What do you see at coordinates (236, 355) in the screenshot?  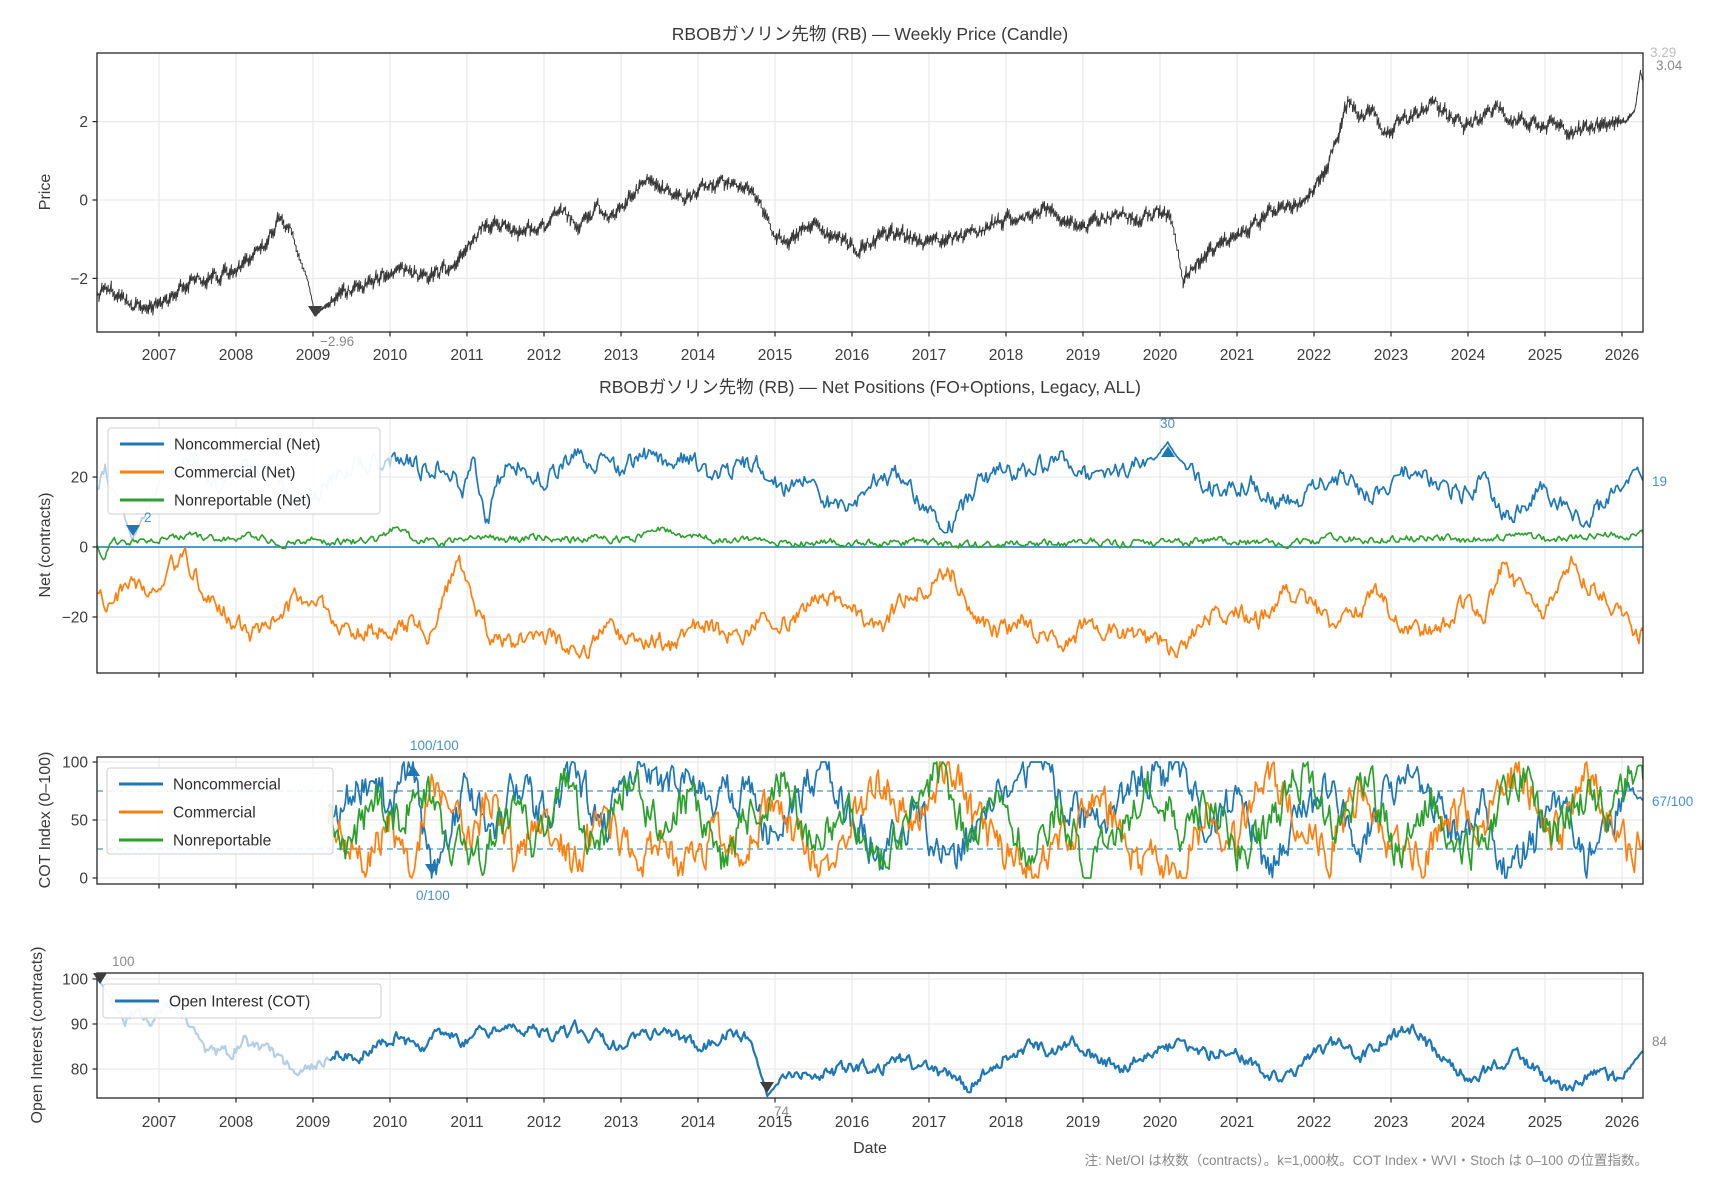 I see `price-xtick-label: 2008` at bounding box center [236, 355].